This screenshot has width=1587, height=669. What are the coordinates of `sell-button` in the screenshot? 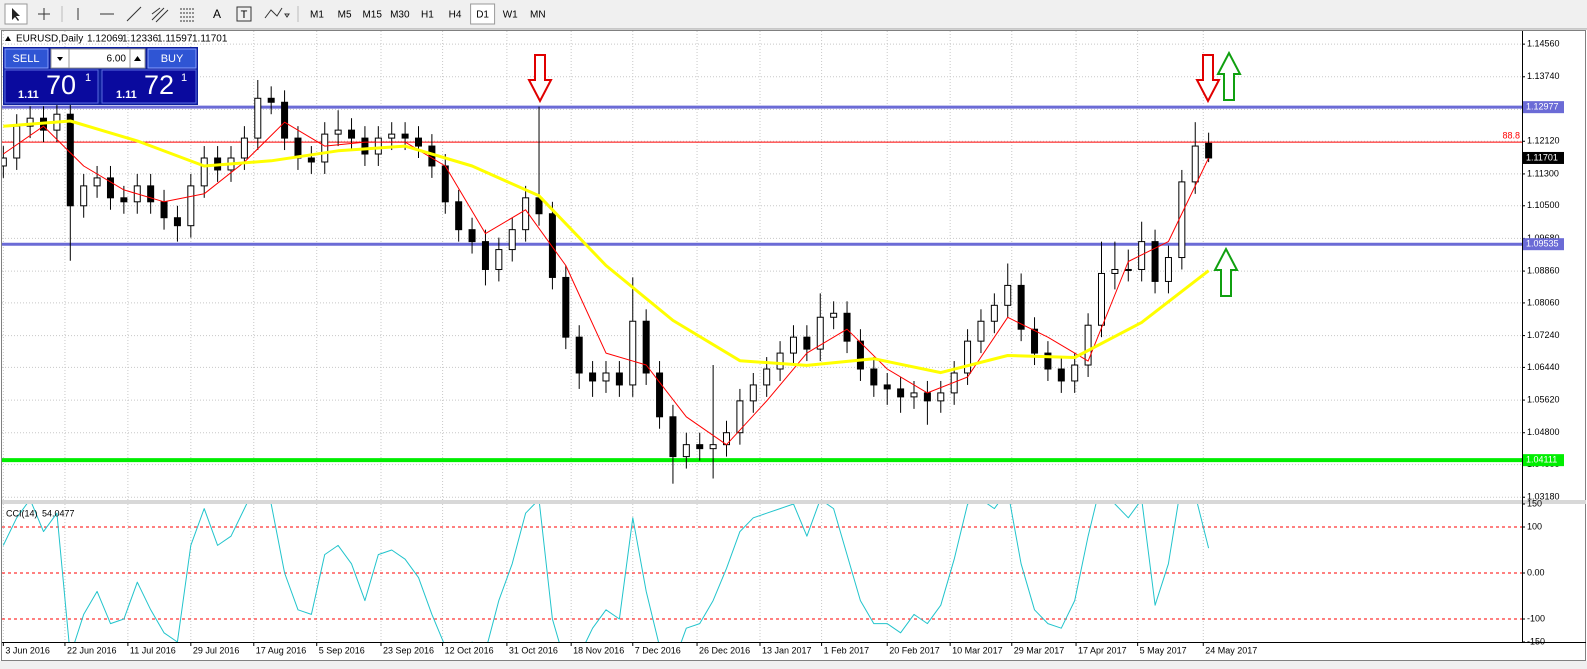 It's located at (26, 58).